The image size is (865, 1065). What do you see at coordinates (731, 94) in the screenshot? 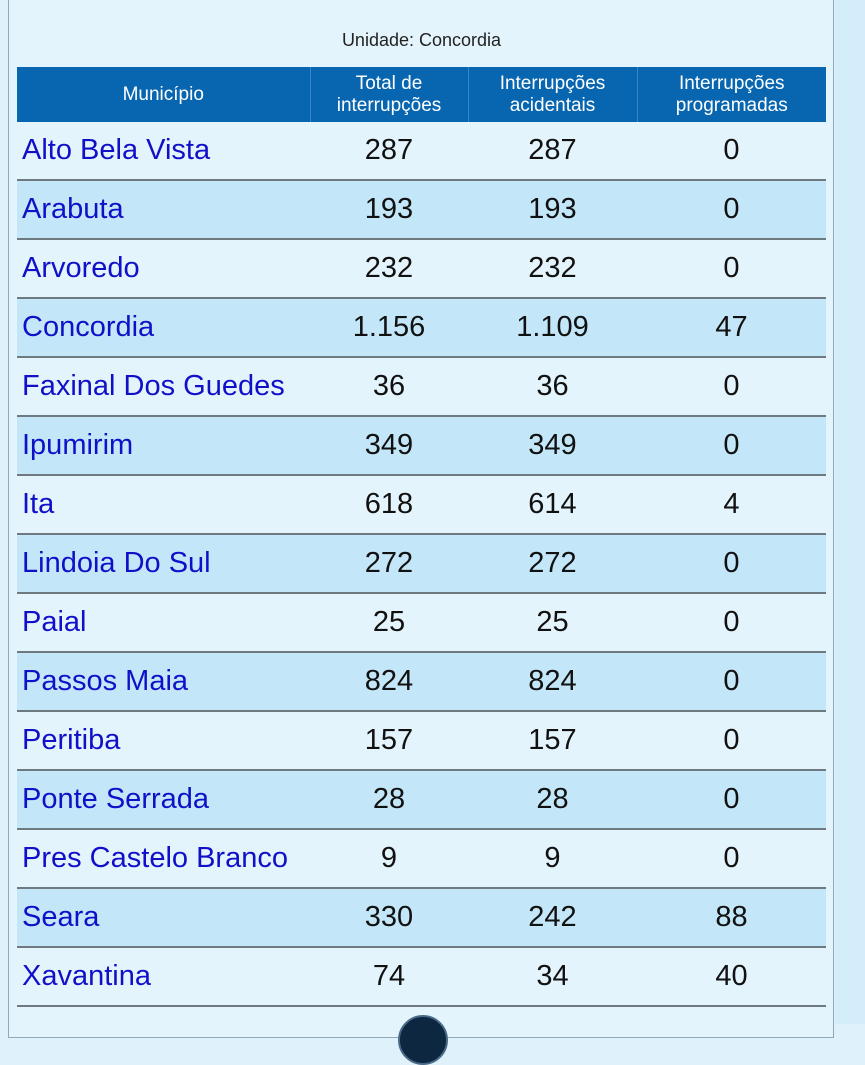
I see `header-programadas: Interrupções programadas` at bounding box center [731, 94].